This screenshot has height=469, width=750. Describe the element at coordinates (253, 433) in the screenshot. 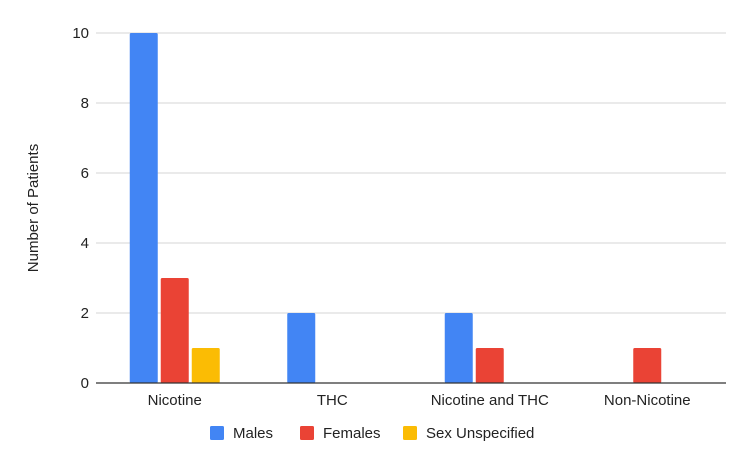

I see `legend-label: Males` at that location.